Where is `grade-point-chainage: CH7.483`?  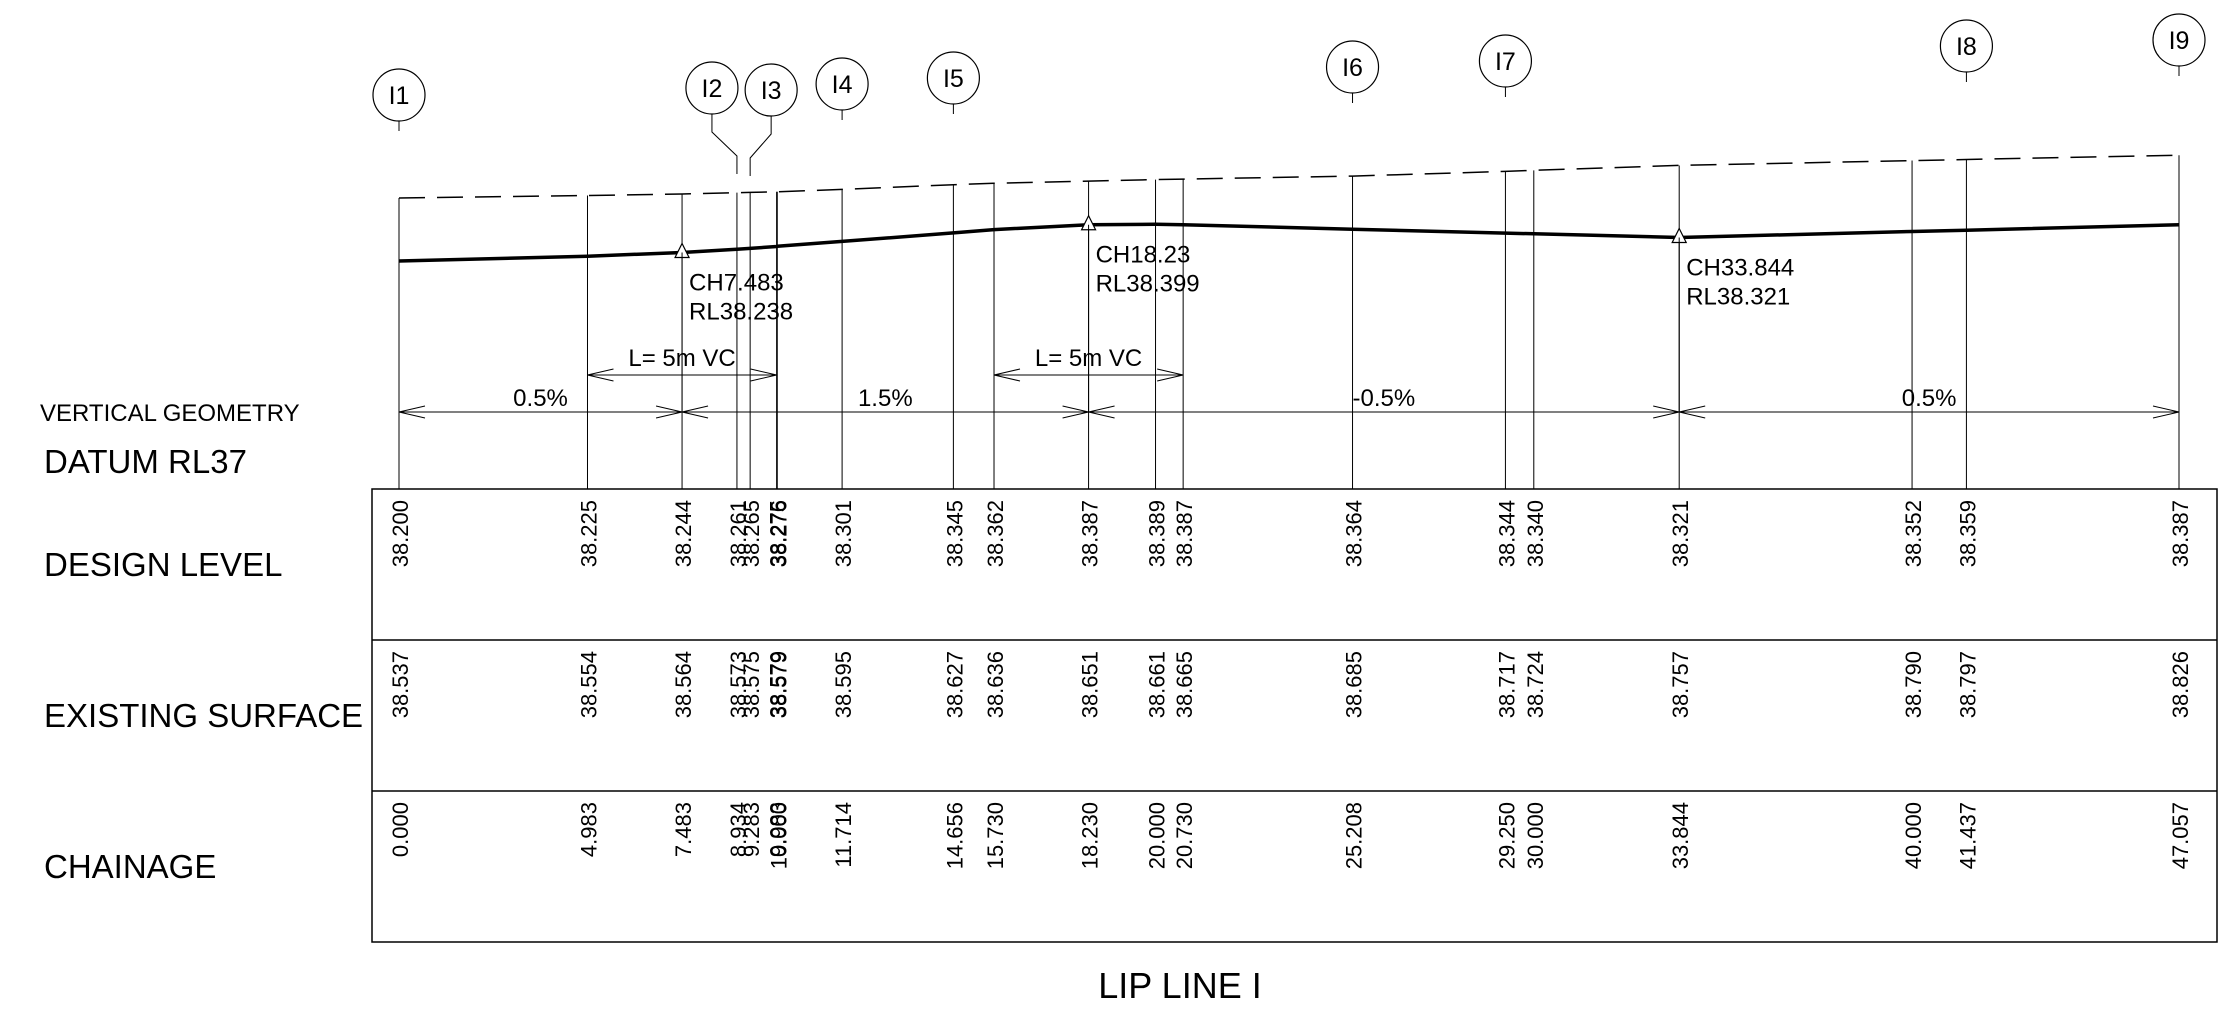 grade-point-chainage: CH7.483 is located at coordinates (736, 282).